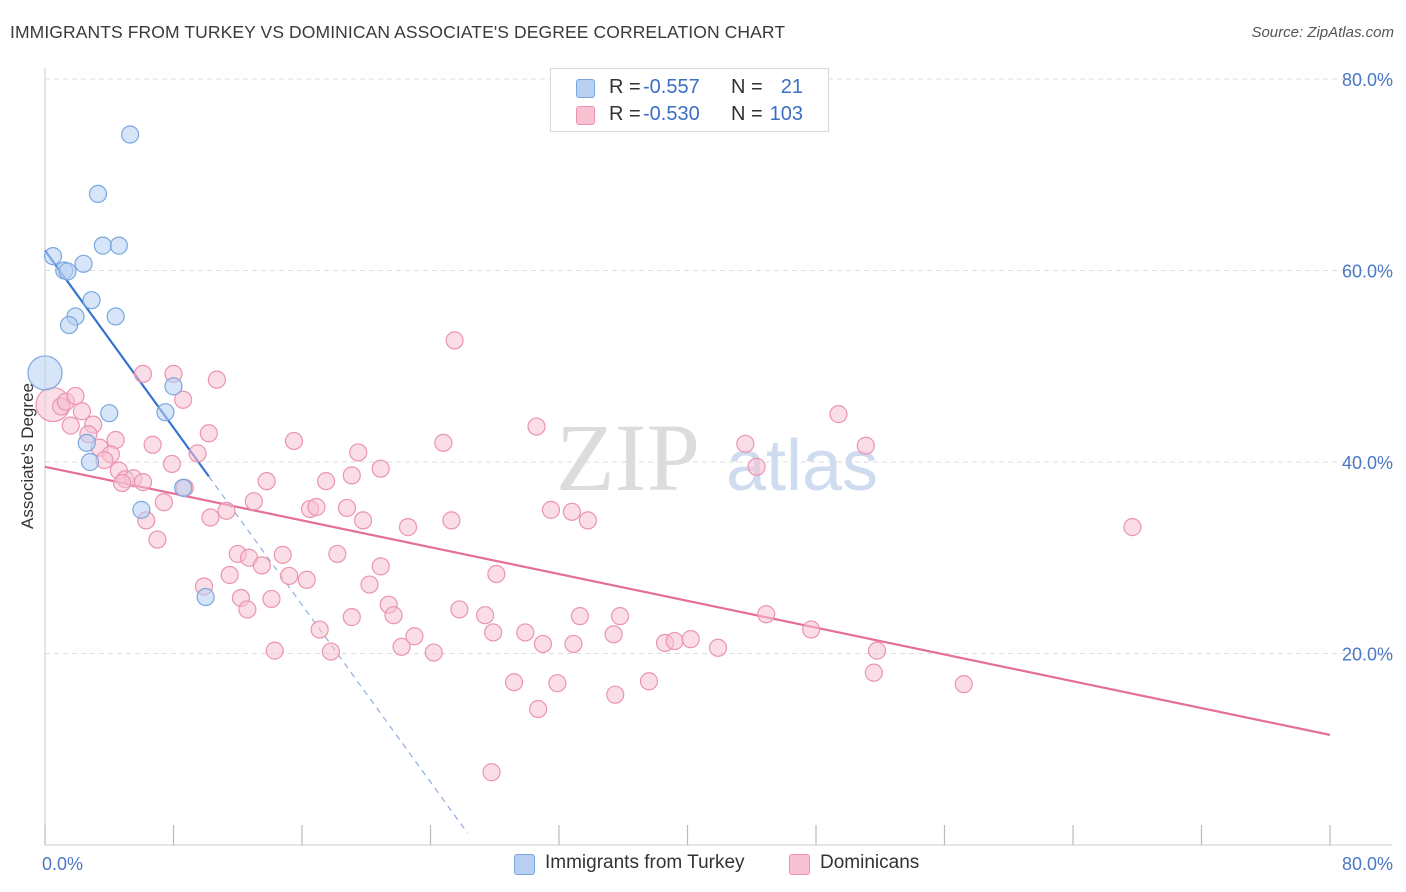 The height and width of the screenshot is (892, 1406). Describe the element at coordinates (585, 115) in the screenshot. I see `legend-swatch-pink` at that location.